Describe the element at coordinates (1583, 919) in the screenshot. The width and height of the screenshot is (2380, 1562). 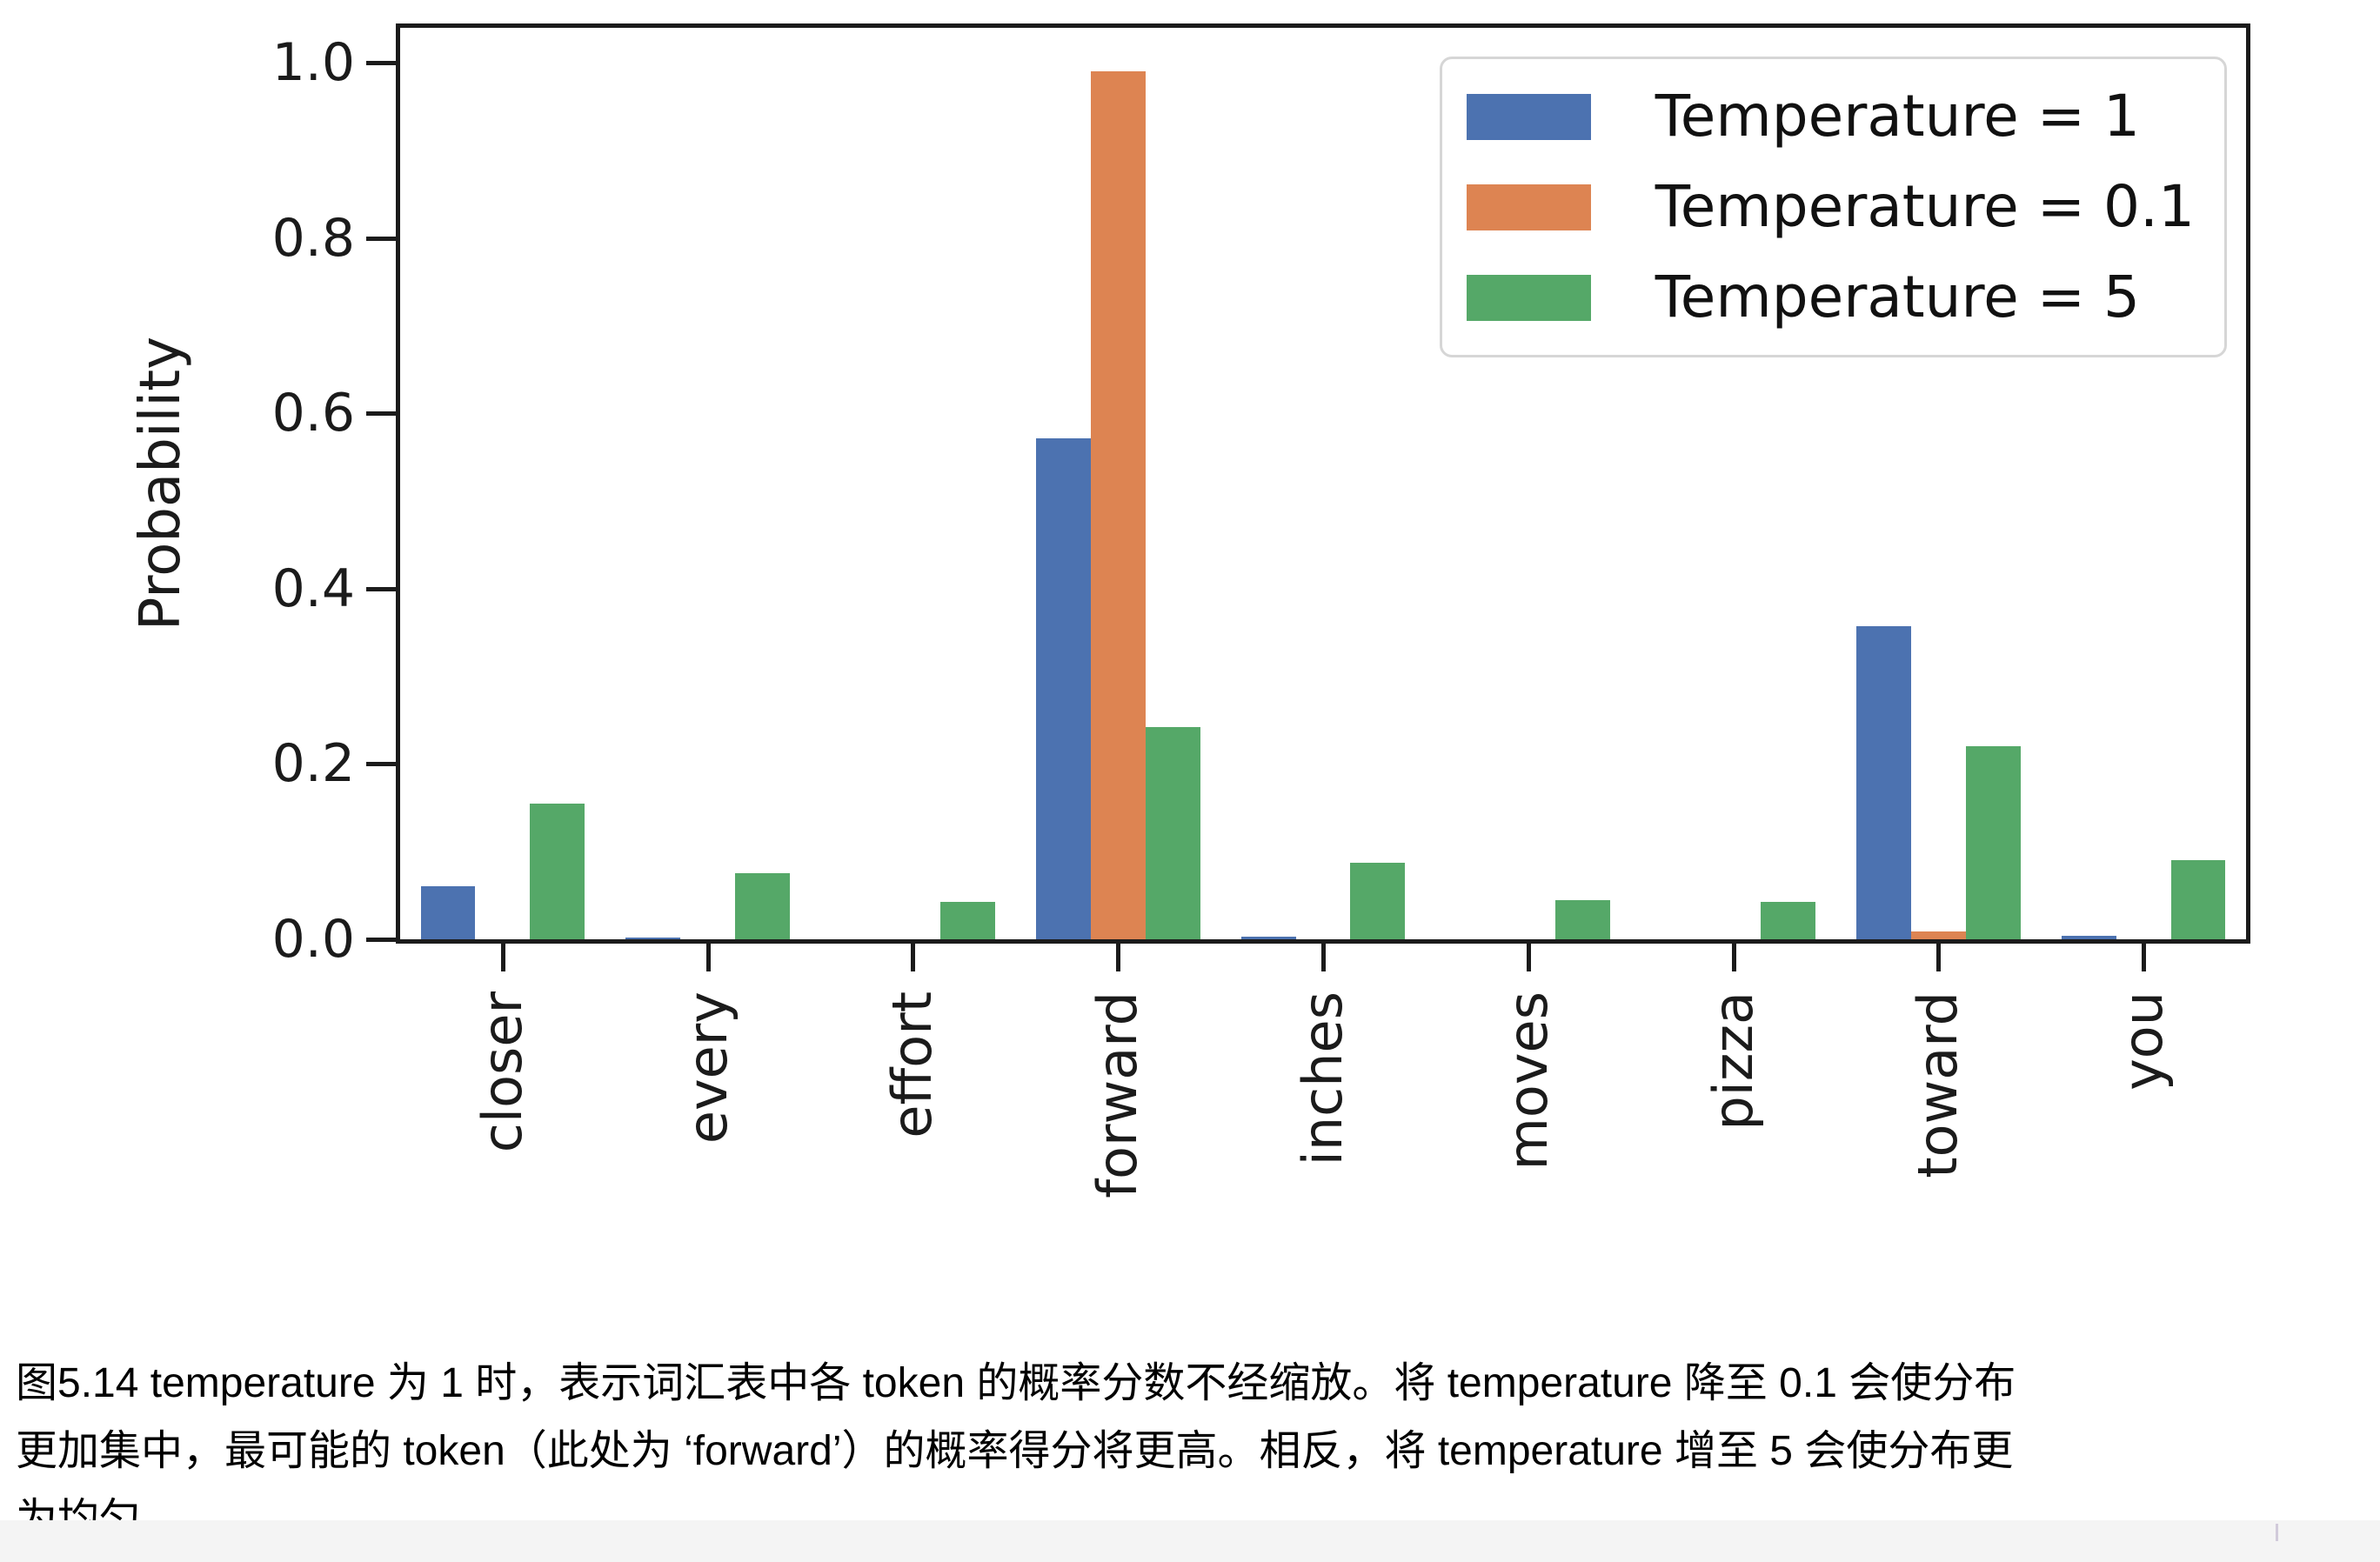
I see `bar-moves-series3` at that location.